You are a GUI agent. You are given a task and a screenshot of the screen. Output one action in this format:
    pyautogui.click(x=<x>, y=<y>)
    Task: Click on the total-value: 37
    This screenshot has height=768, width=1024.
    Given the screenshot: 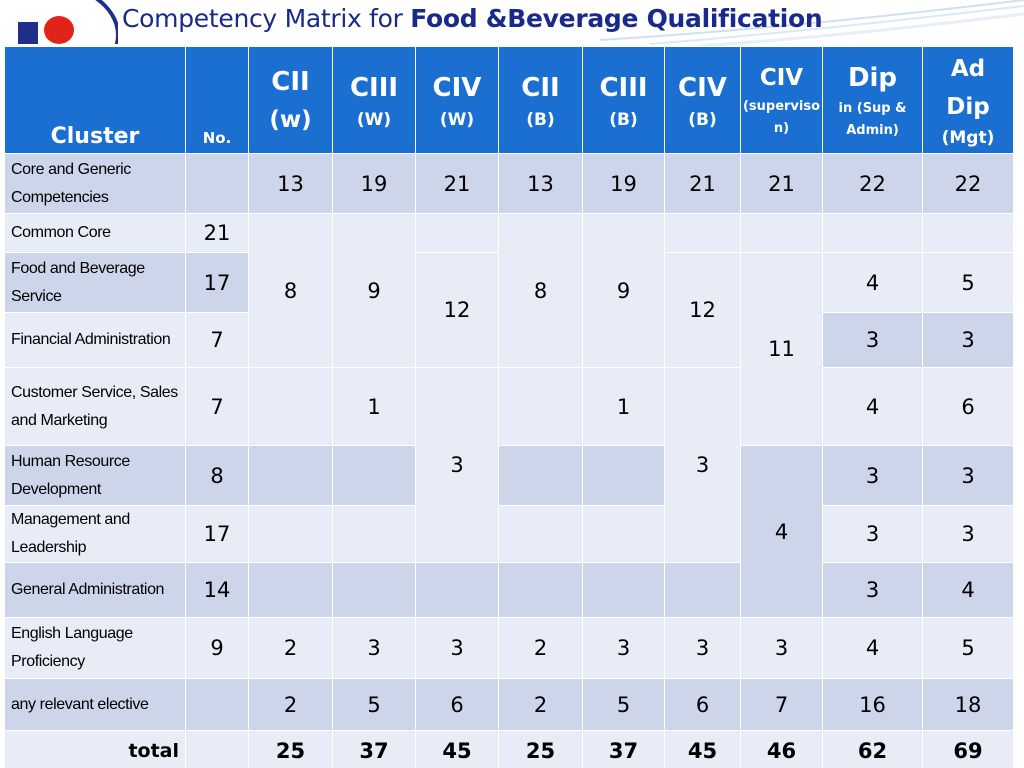 What is the action you would take?
    pyautogui.click(x=374, y=749)
    